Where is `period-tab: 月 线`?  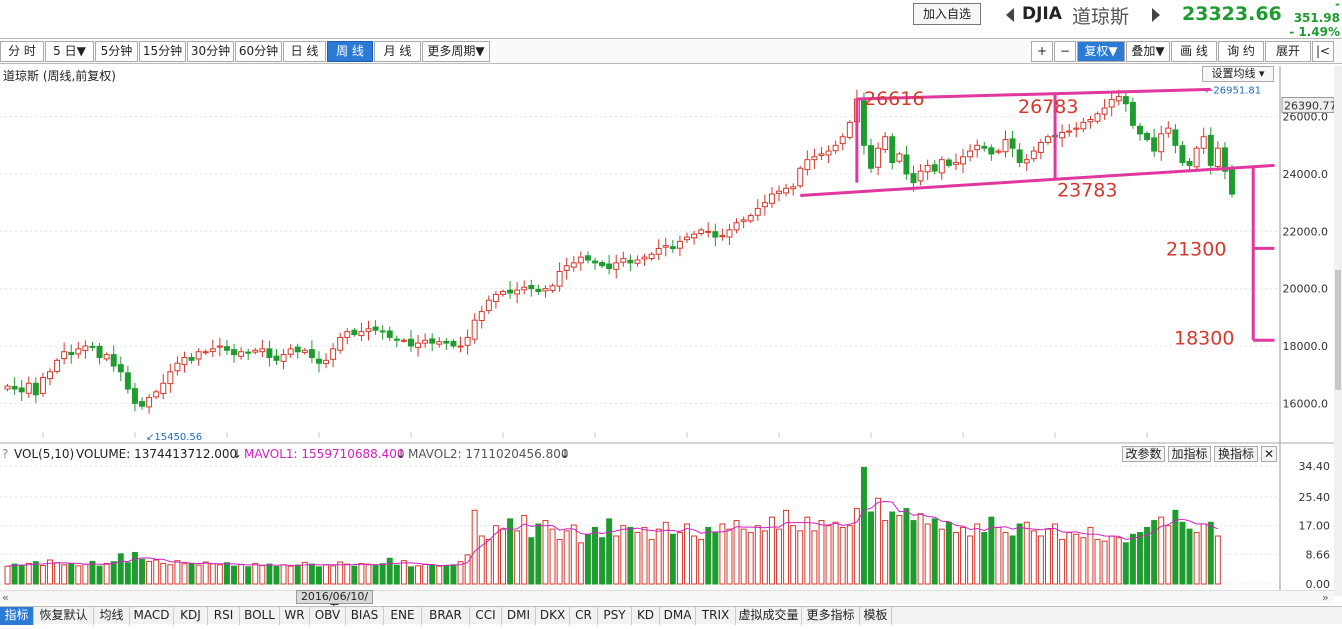 period-tab: 月 线 is located at coordinates (397, 51).